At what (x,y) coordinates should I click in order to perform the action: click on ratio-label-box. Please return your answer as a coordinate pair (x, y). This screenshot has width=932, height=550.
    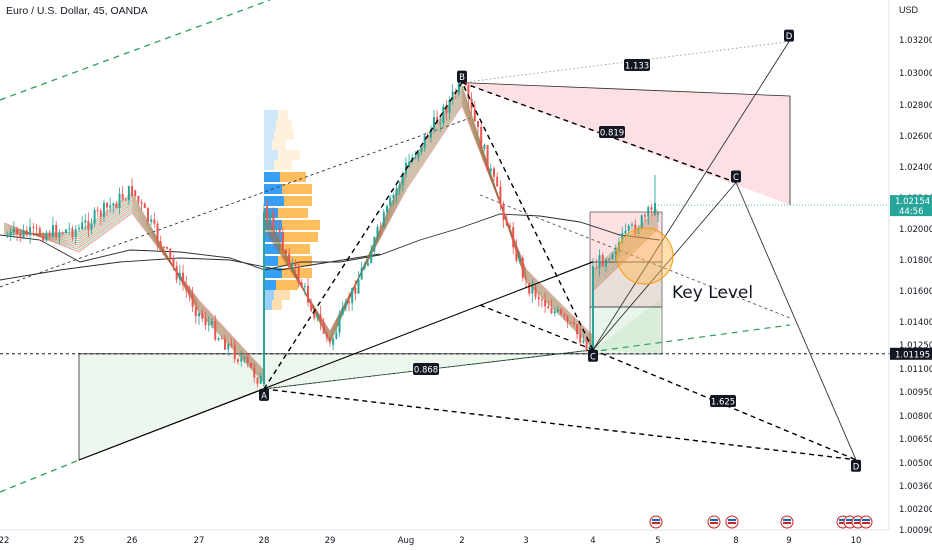
    Looking at the image, I should click on (723, 401).